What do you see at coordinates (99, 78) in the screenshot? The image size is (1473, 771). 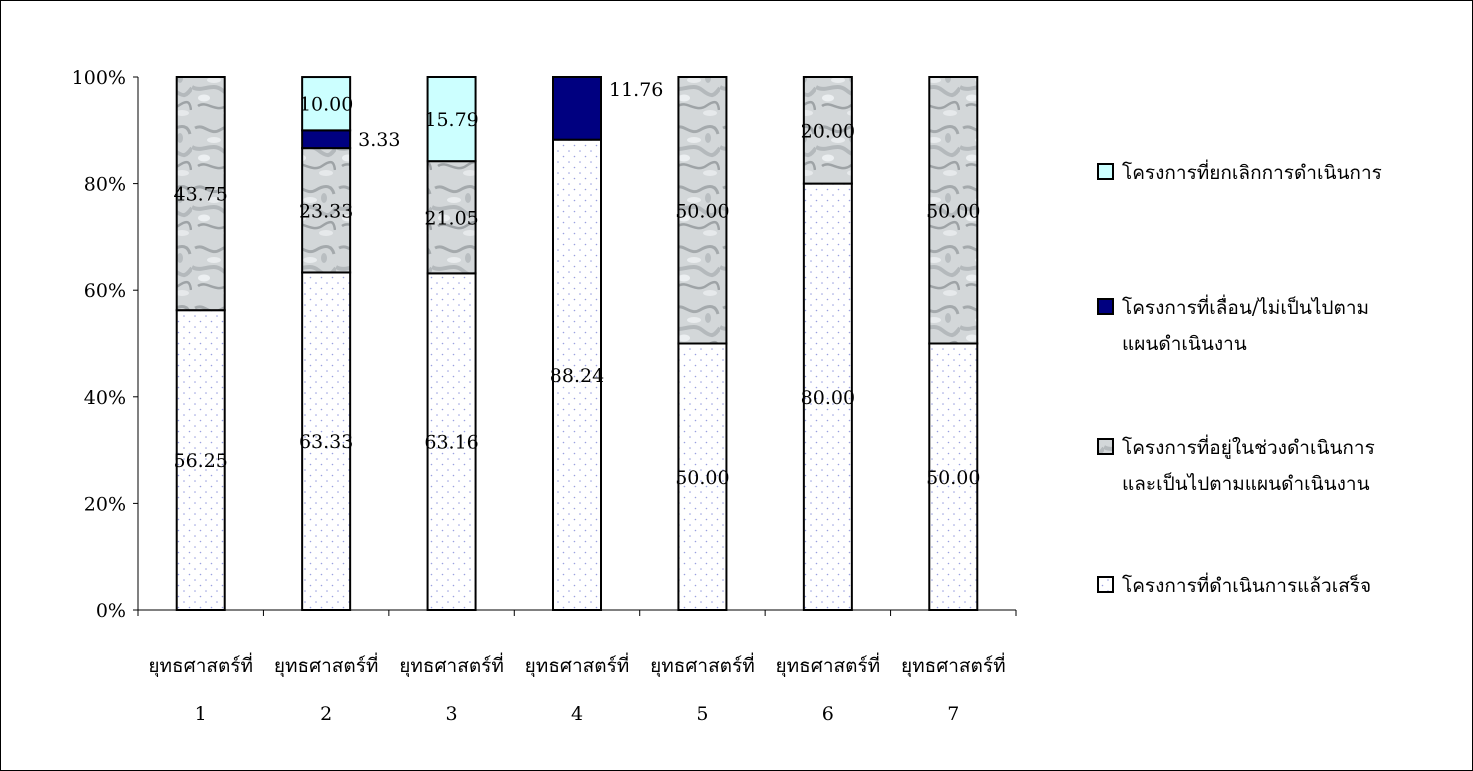 I see `y-tick-label: 100%` at bounding box center [99, 78].